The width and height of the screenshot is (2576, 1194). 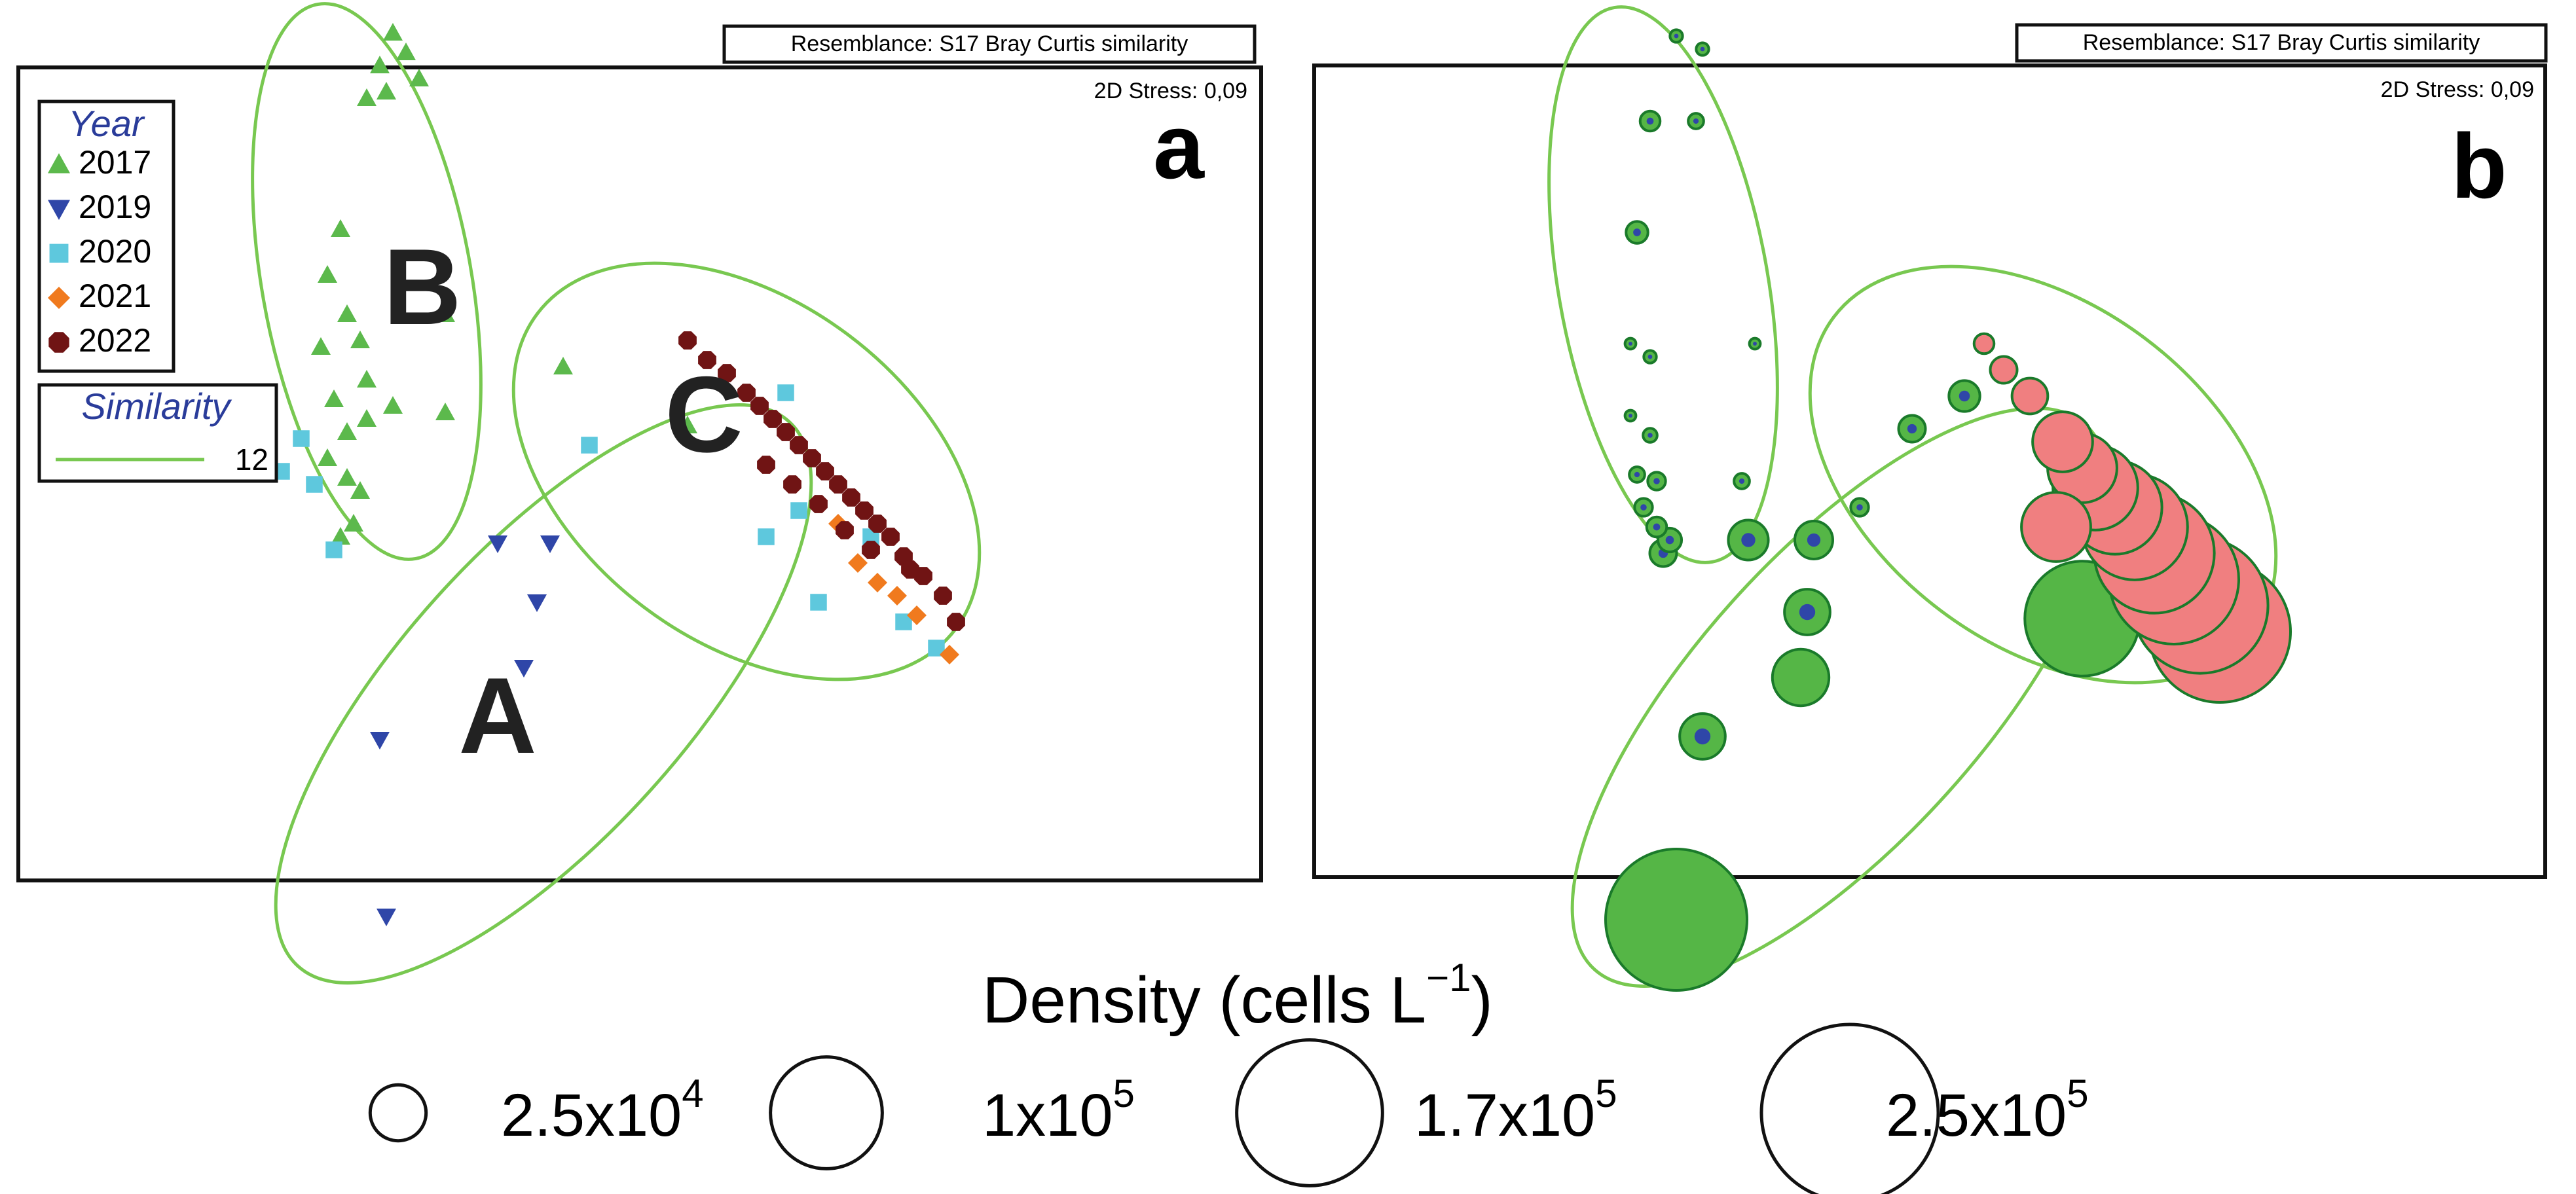 What do you see at coordinates (367, 281) in the screenshot?
I see `group-ellipse-b` at bounding box center [367, 281].